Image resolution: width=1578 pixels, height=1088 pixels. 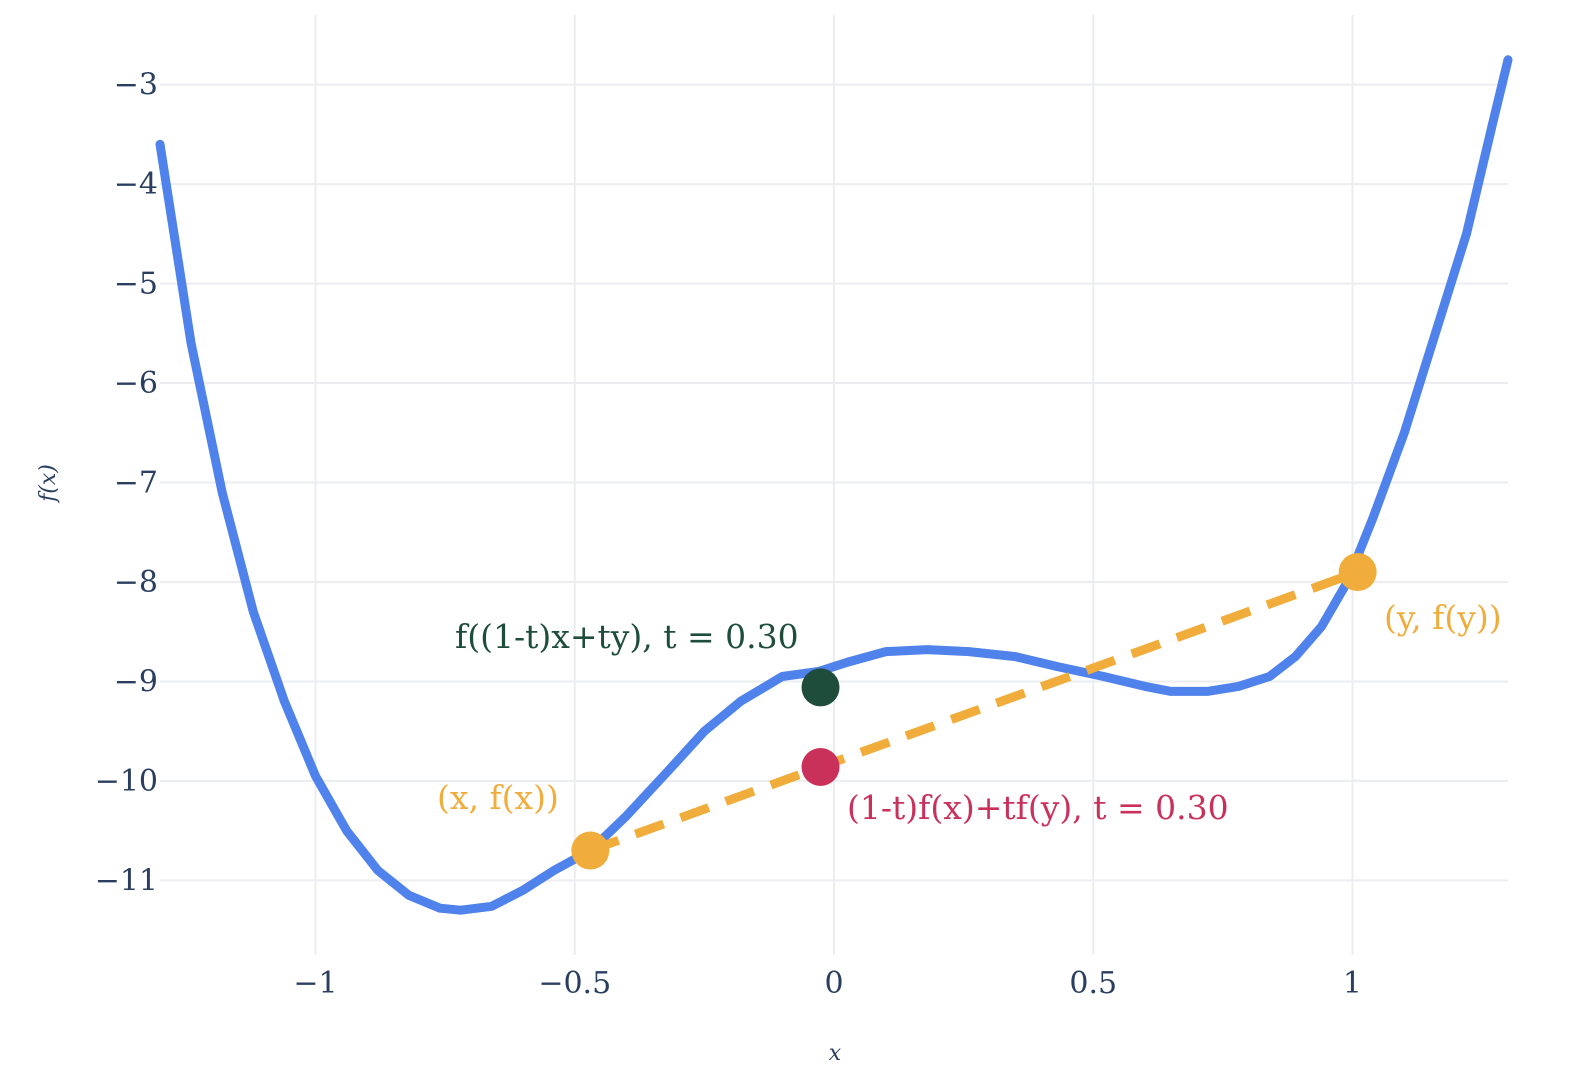 What do you see at coordinates (627, 636) in the screenshot?
I see `annotation-f-combination: f((1-t)x+ty), t = 0.30` at bounding box center [627, 636].